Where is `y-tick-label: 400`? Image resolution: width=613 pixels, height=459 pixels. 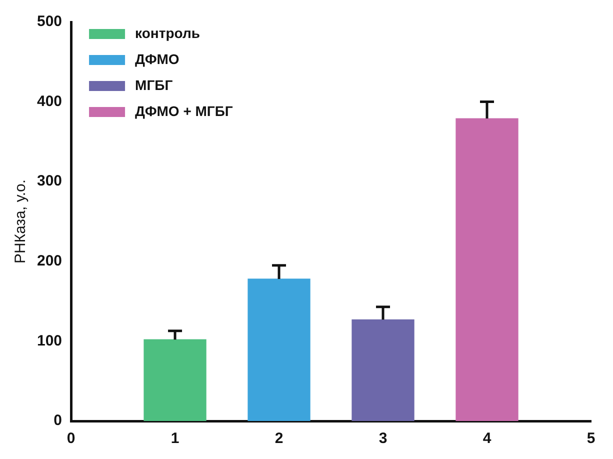 y-tick-label: 400 is located at coordinates (49, 101).